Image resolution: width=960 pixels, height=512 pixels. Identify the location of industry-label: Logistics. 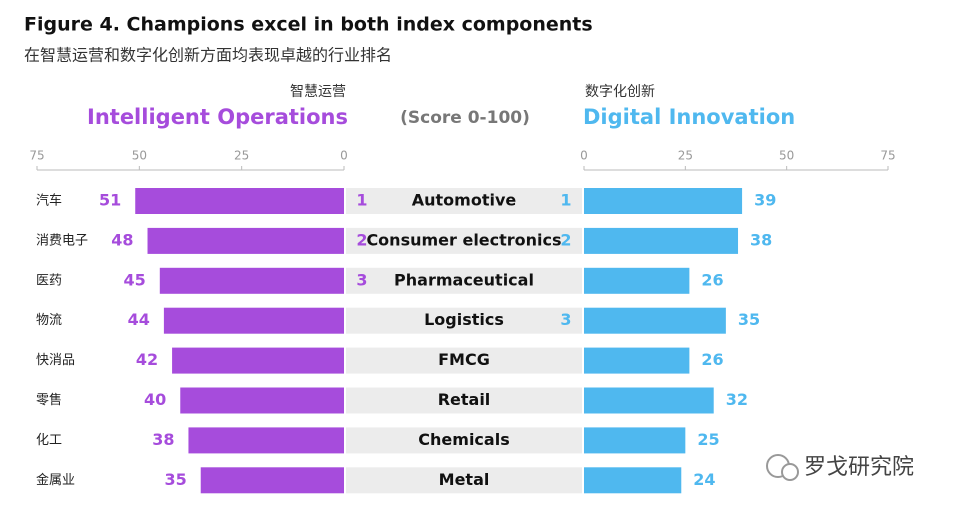
(464, 319).